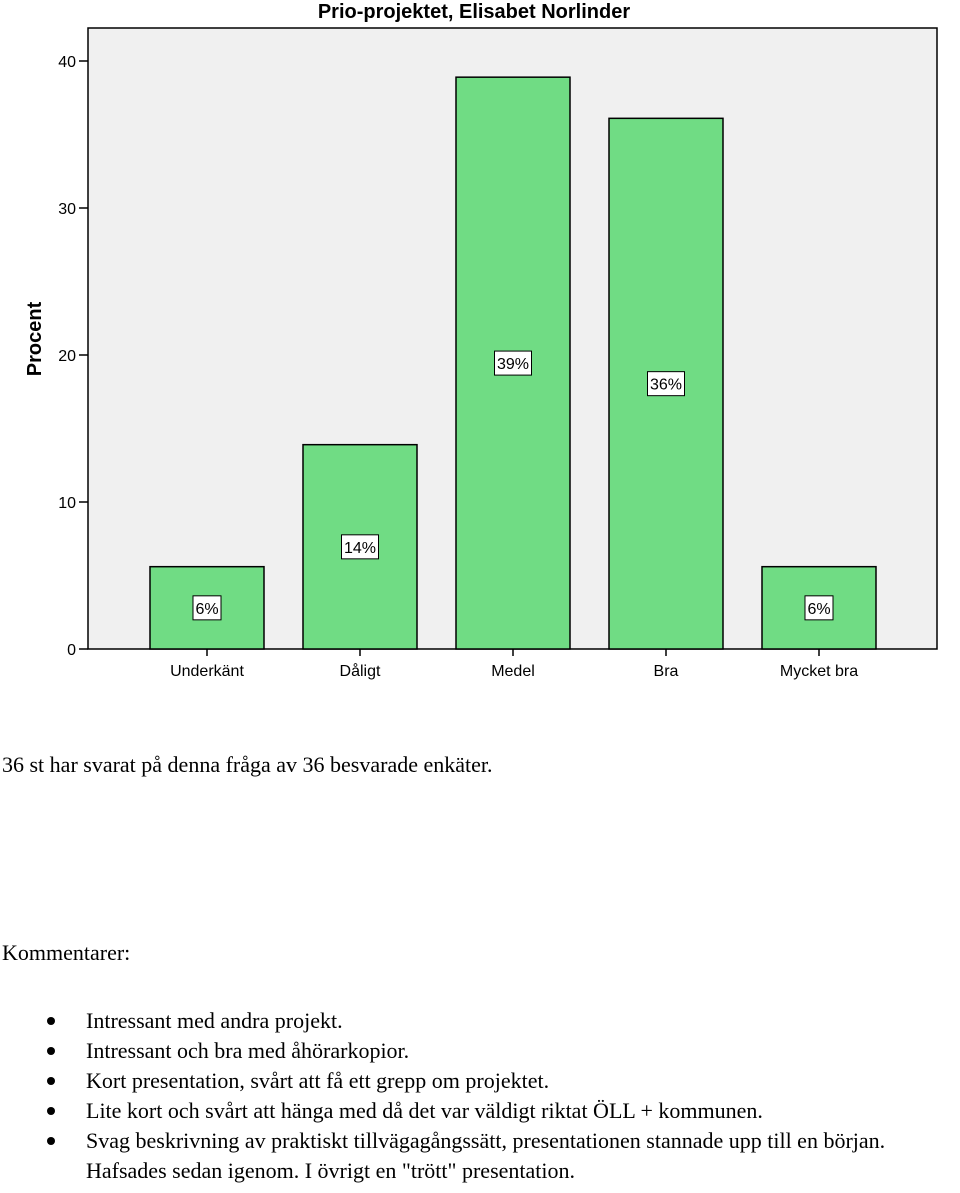 Image resolution: width=960 pixels, height=1193 pixels. I want to click on x-tick-label: Underkänt, so click(207, 671).